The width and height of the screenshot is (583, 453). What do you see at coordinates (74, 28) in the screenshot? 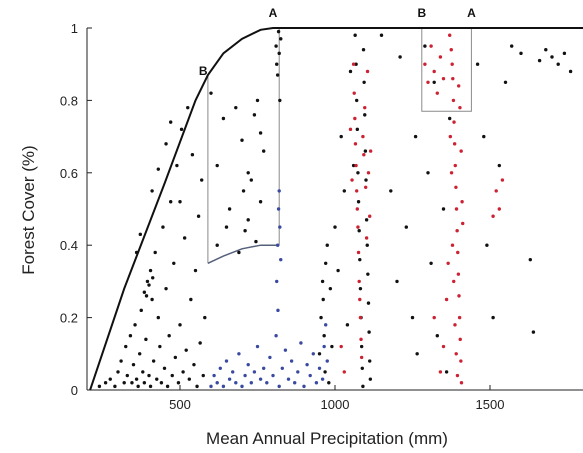
I see `y-tick-label: 1` at bounding box center [74, 28].